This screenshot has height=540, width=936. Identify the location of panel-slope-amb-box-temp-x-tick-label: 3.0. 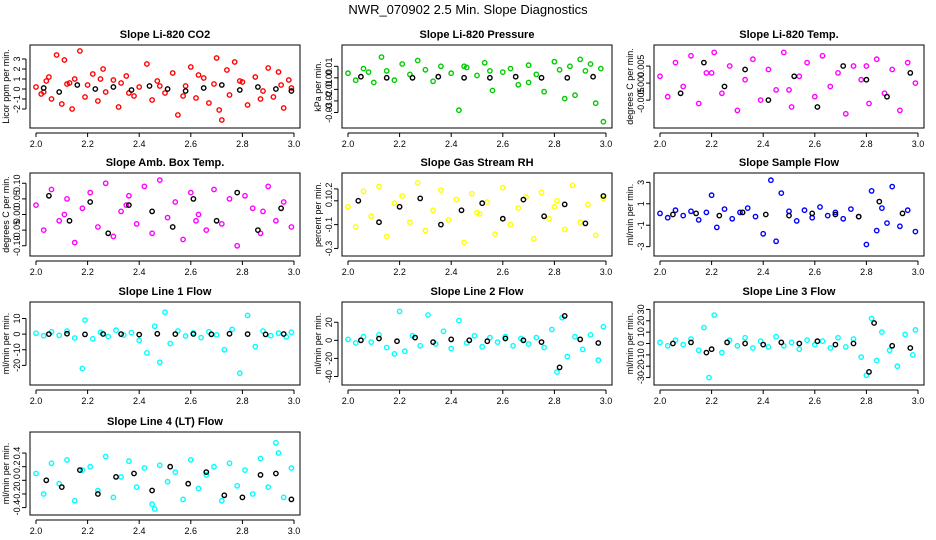
(294, 272).